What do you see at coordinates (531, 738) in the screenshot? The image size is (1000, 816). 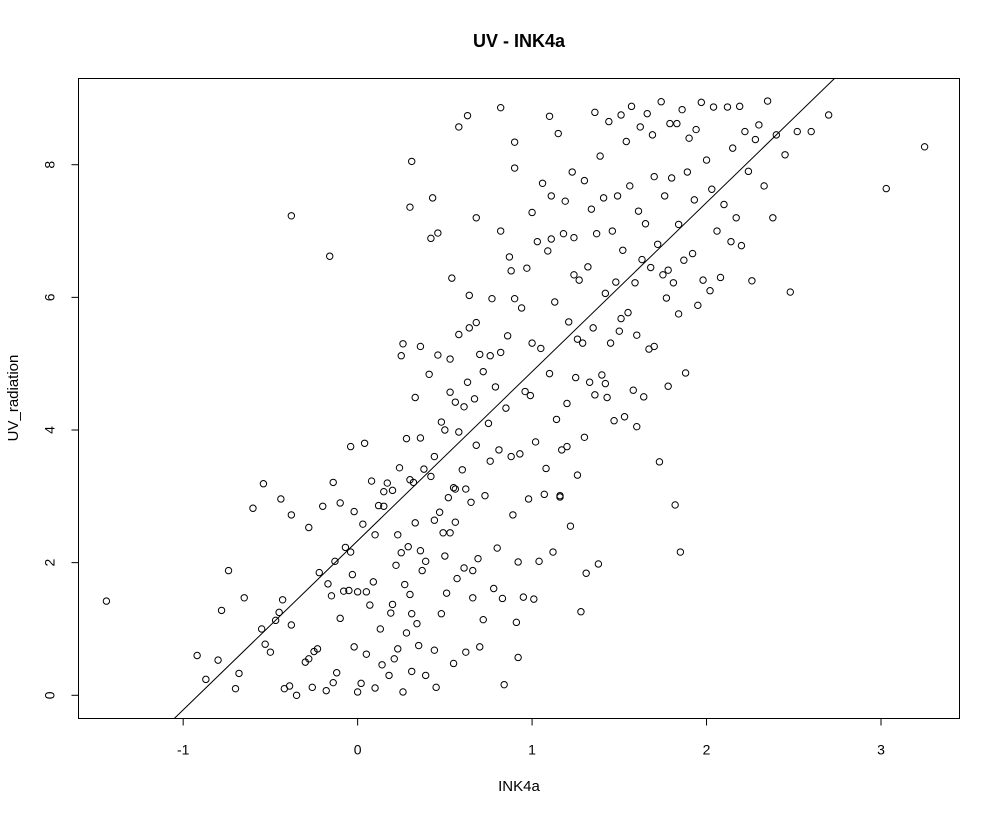 I see `x-axis: -1 0 1 2 3` at bounding box center [531, 738].